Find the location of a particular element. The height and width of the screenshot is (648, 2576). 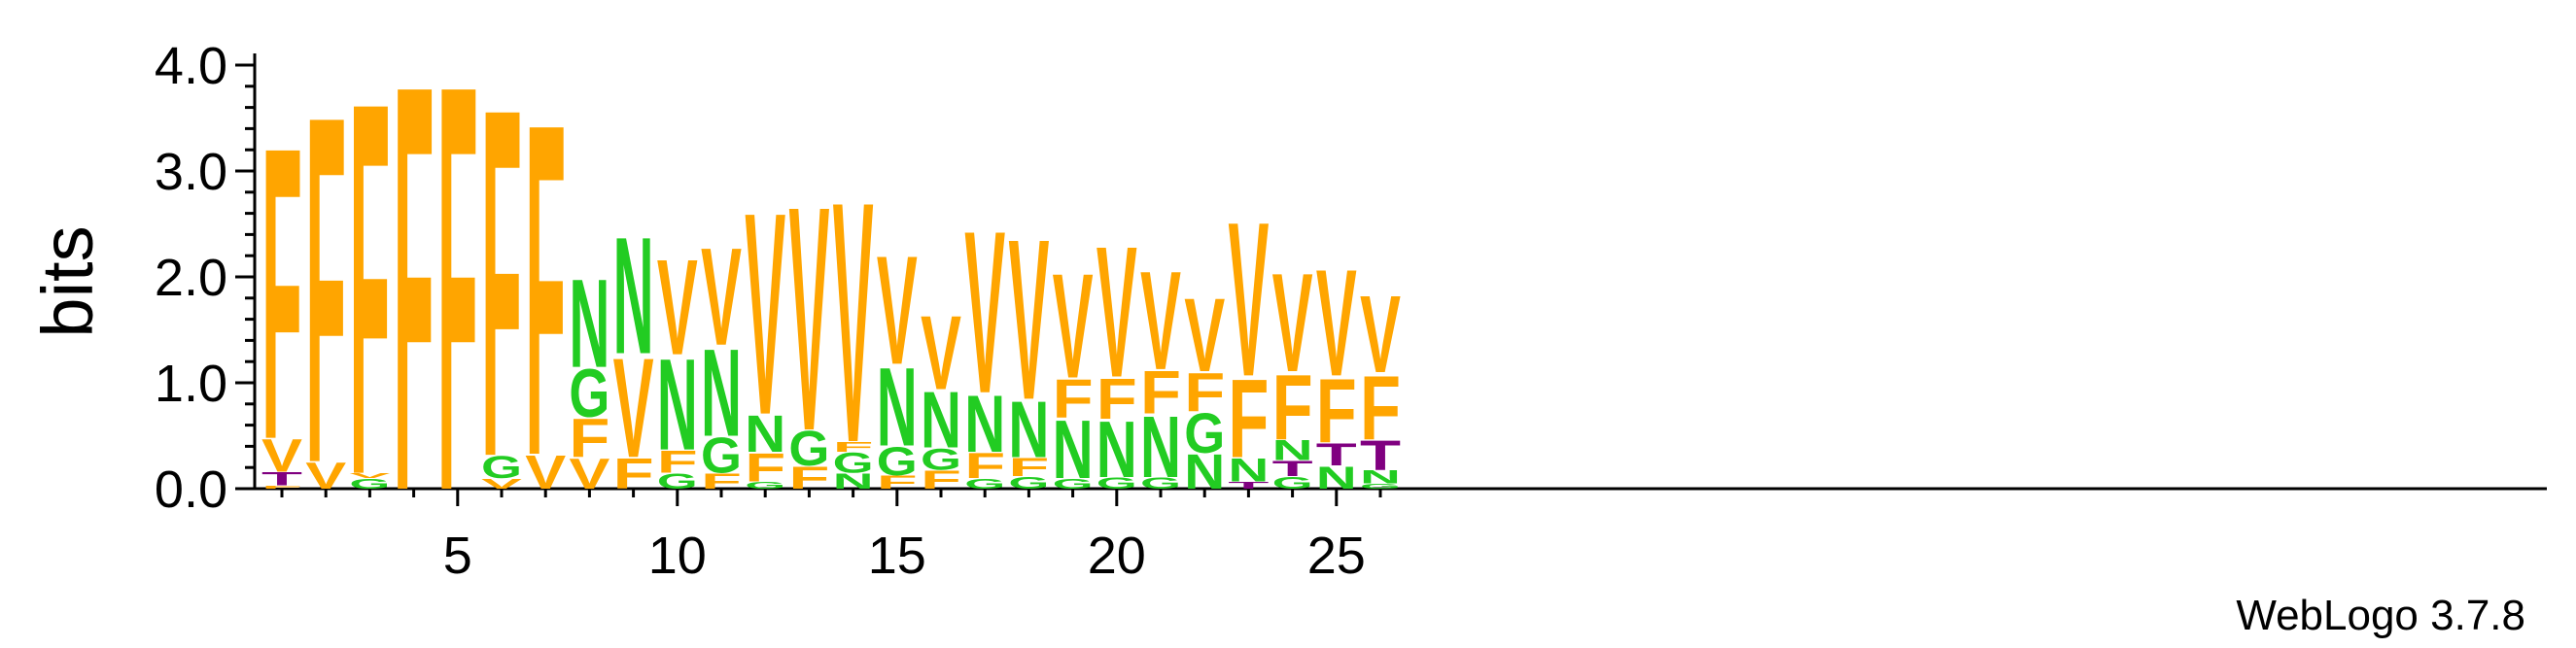

y-tick-label: 0.0 is located at coordinates (191, 489).